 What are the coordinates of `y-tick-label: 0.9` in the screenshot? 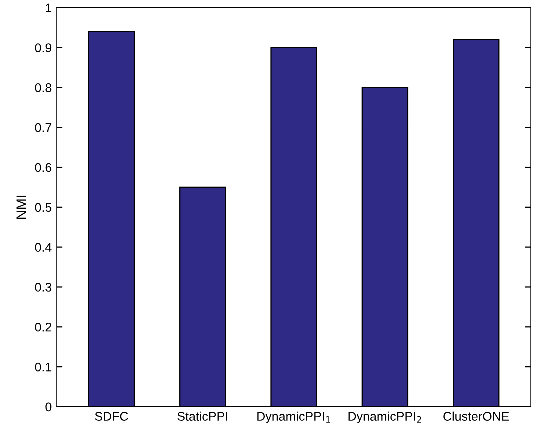 It's located at (43, 48).